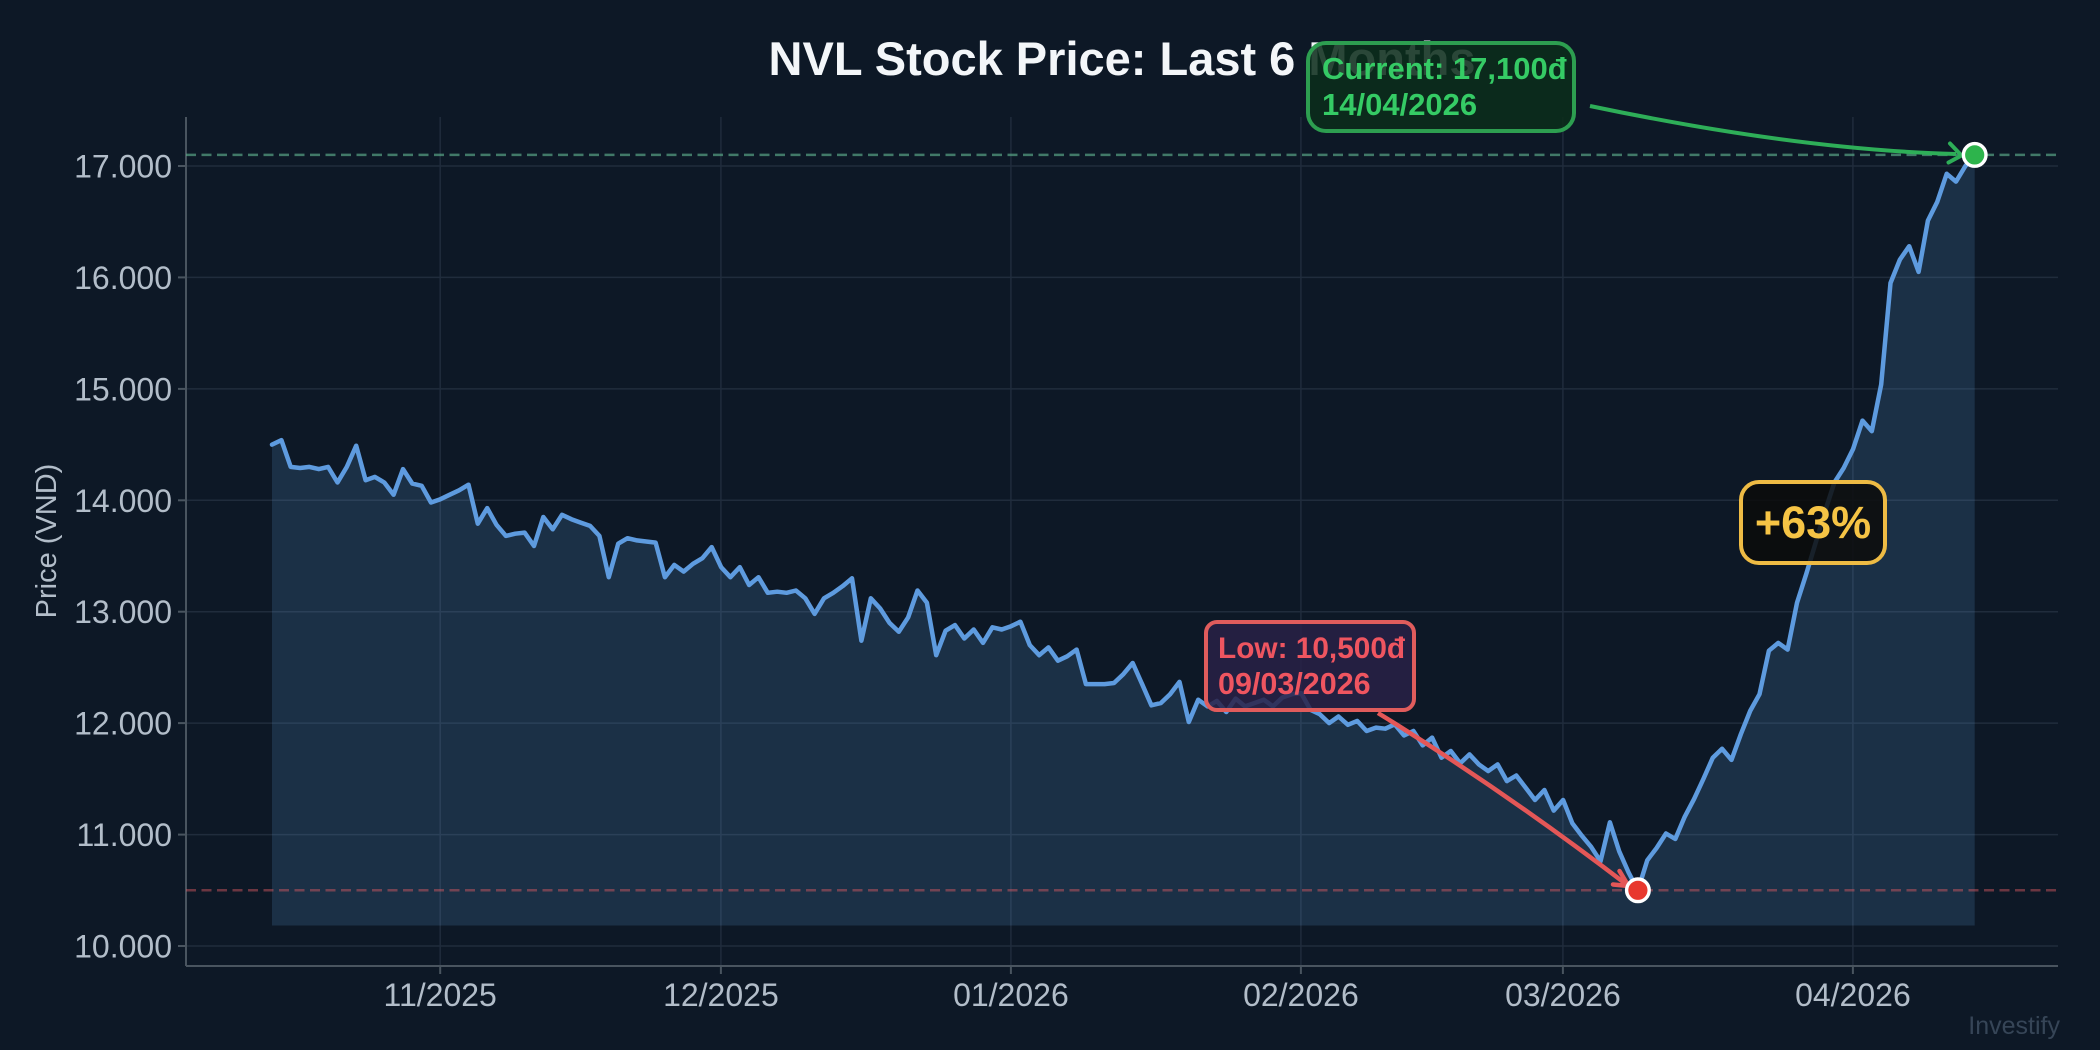 This screenshot has height=1050, width=2100. Describe the element at coordinates (1011, 995) in the screenshot. I see `svg-text: 01/2026` at that location.